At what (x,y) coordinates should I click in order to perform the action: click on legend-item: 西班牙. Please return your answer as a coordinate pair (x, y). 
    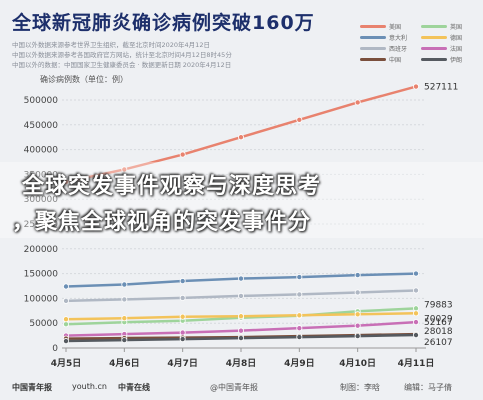
    Looking at the image, I should click on (388, 48).